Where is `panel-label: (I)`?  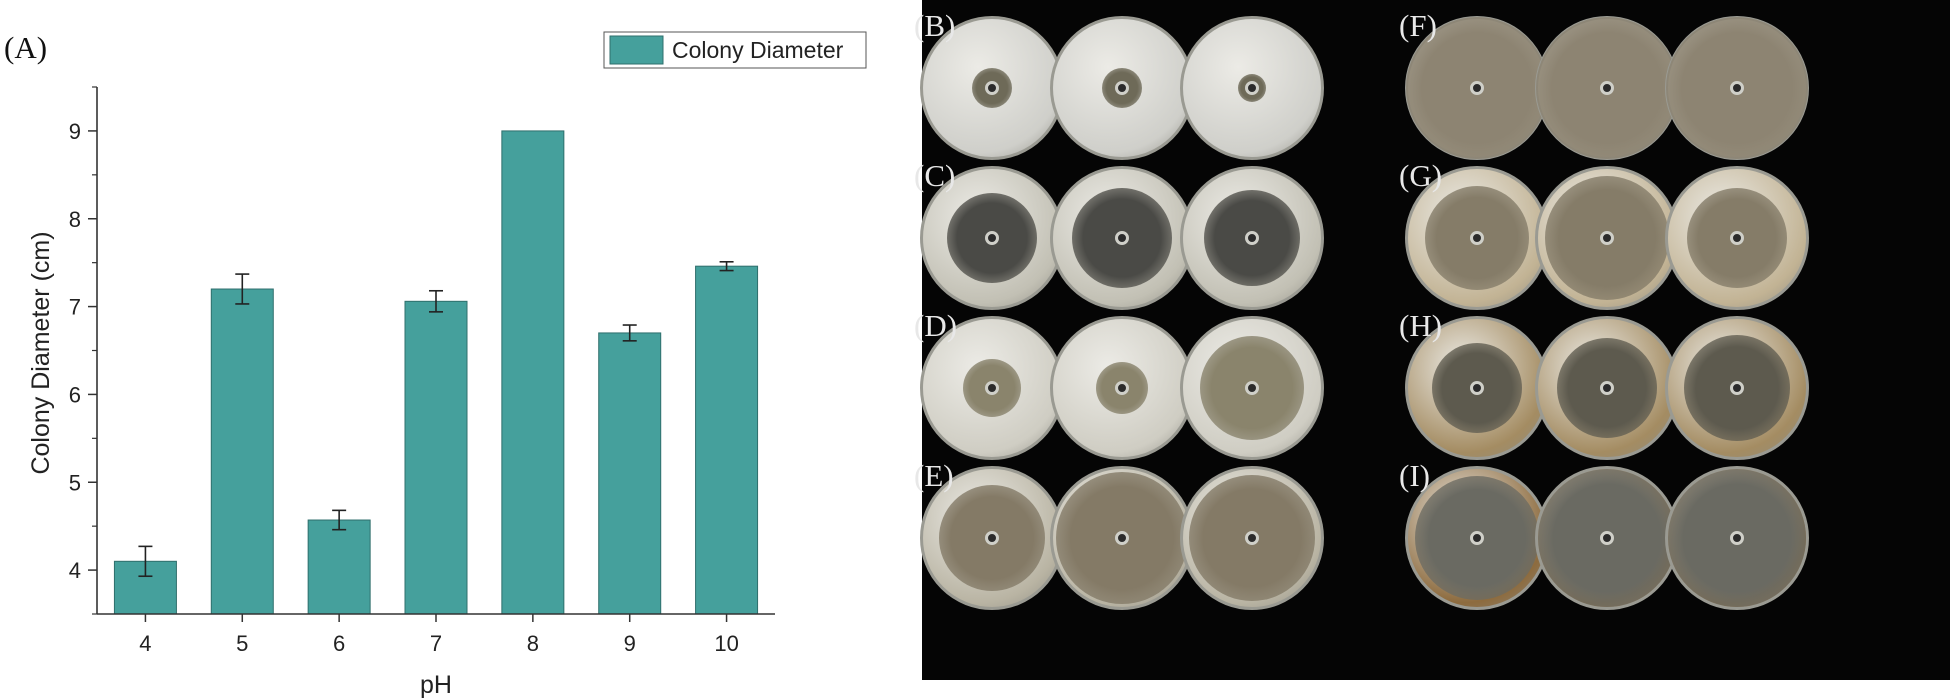
panel-label: (I) is located at coordinates (1414, 475).